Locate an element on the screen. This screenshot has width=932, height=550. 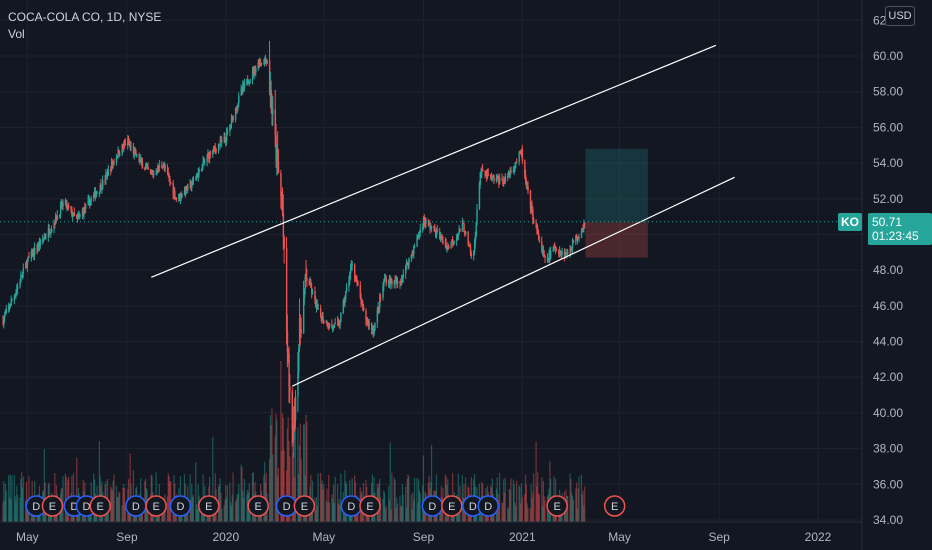
time-tick-label: 2021 is located at coordinates (522, 537).